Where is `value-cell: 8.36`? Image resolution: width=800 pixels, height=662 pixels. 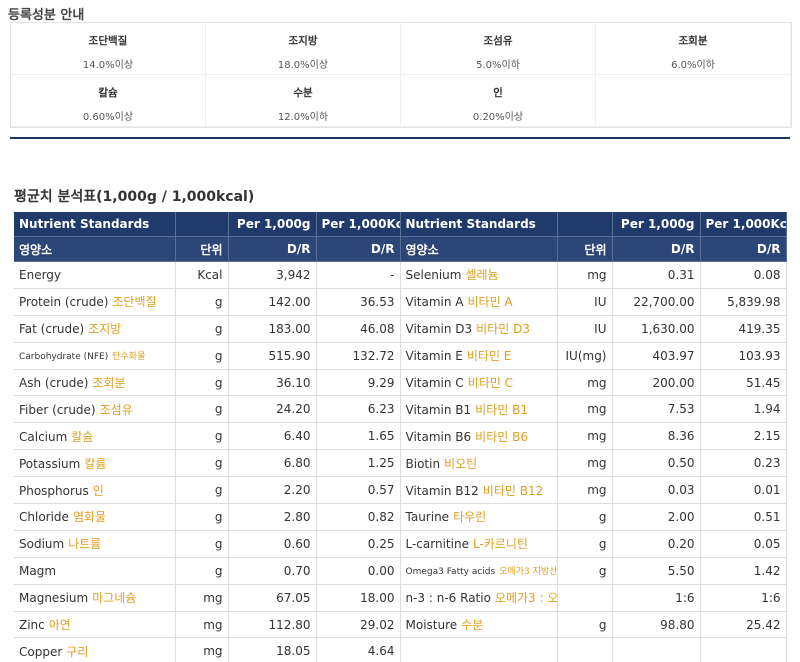 value-cell: 8.36 is located at coordinates (656, 436).